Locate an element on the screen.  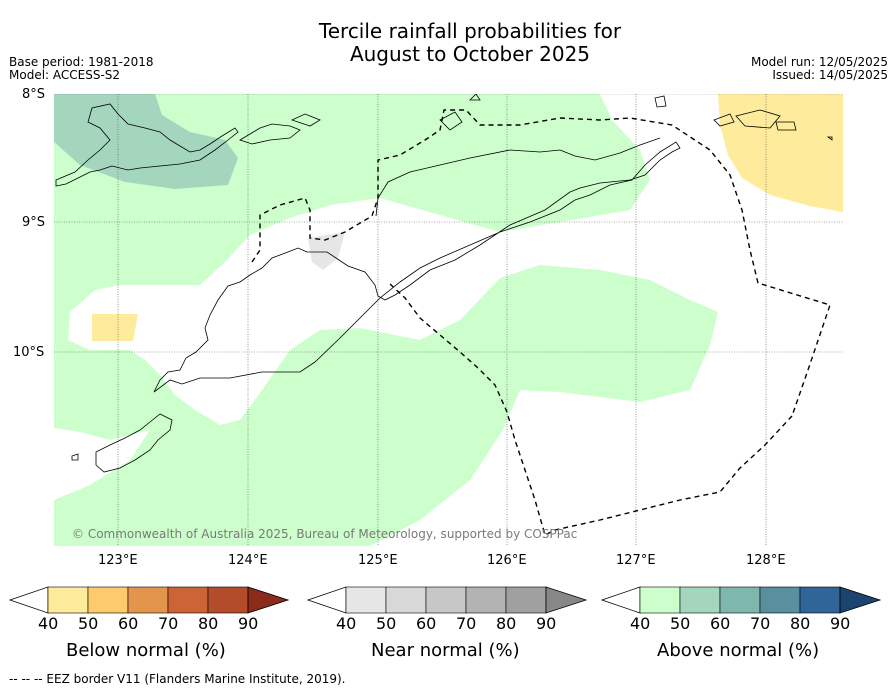
northwest-islands-coastline is located at coordinates (147, 145).